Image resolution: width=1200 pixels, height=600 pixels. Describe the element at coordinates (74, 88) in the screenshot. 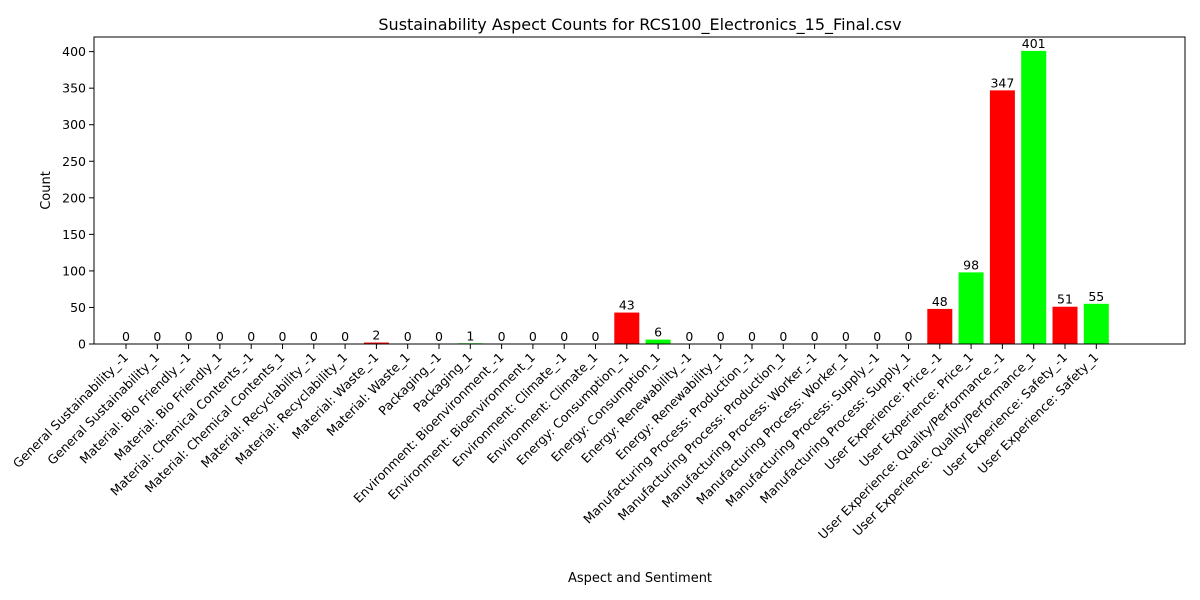

I see `y-tick-label: 350` at that location.